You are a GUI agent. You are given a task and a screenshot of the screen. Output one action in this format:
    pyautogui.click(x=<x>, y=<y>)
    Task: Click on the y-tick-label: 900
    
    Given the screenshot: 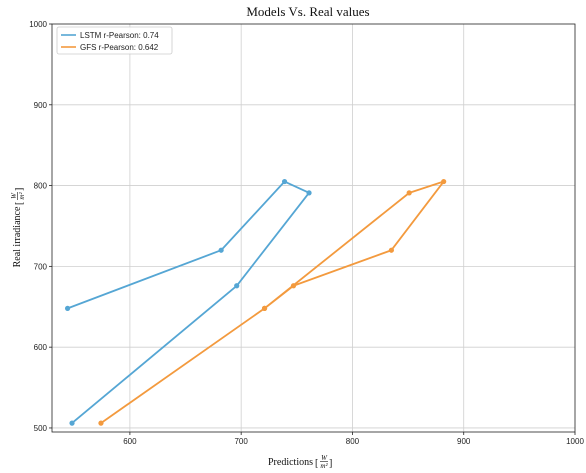 What is the action you would take?
    pyautogui.click(x=41, y=105)
    